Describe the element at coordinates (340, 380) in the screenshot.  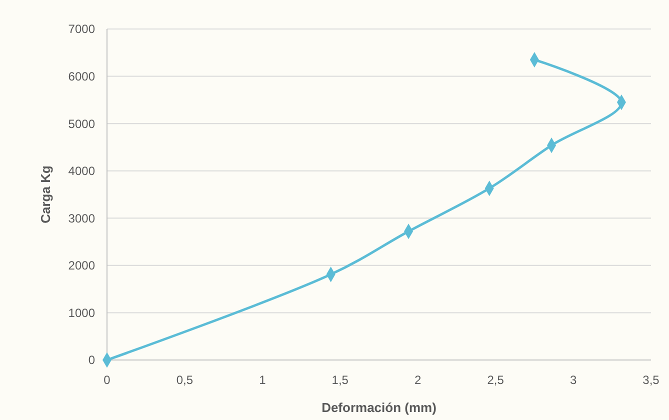
I see `x-tick-label: 1,5` at that location.